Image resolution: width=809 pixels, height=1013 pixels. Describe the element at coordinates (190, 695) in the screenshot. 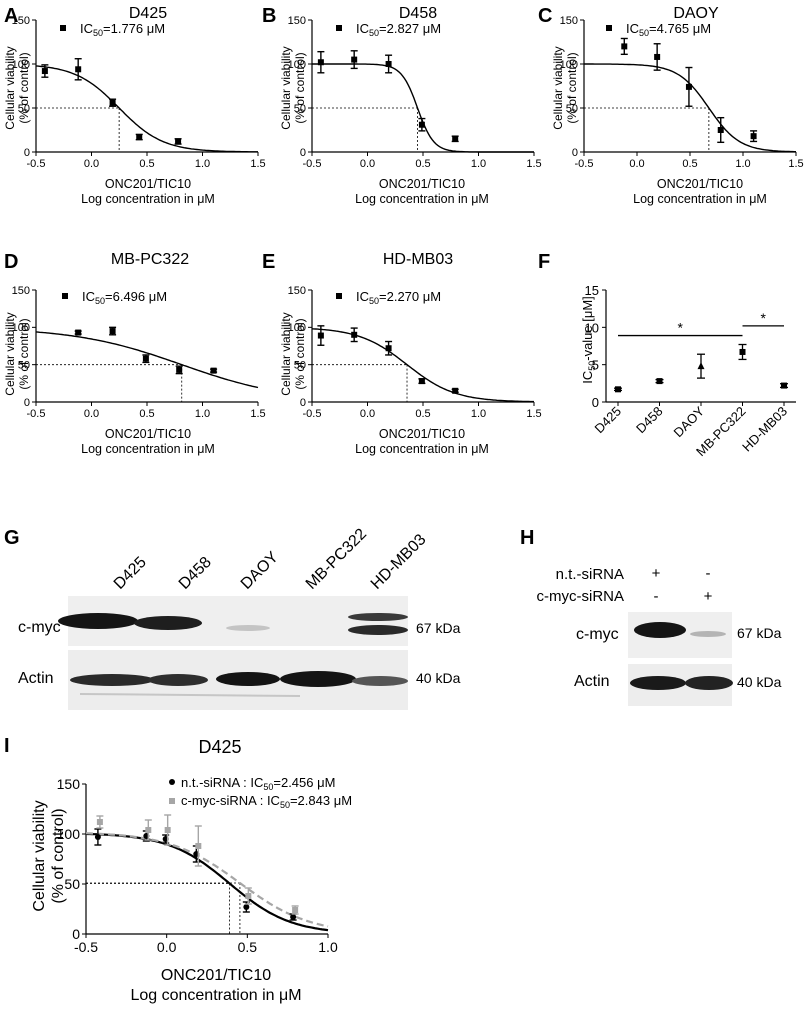

I see `blot-g-actin-faint-band` at that location.